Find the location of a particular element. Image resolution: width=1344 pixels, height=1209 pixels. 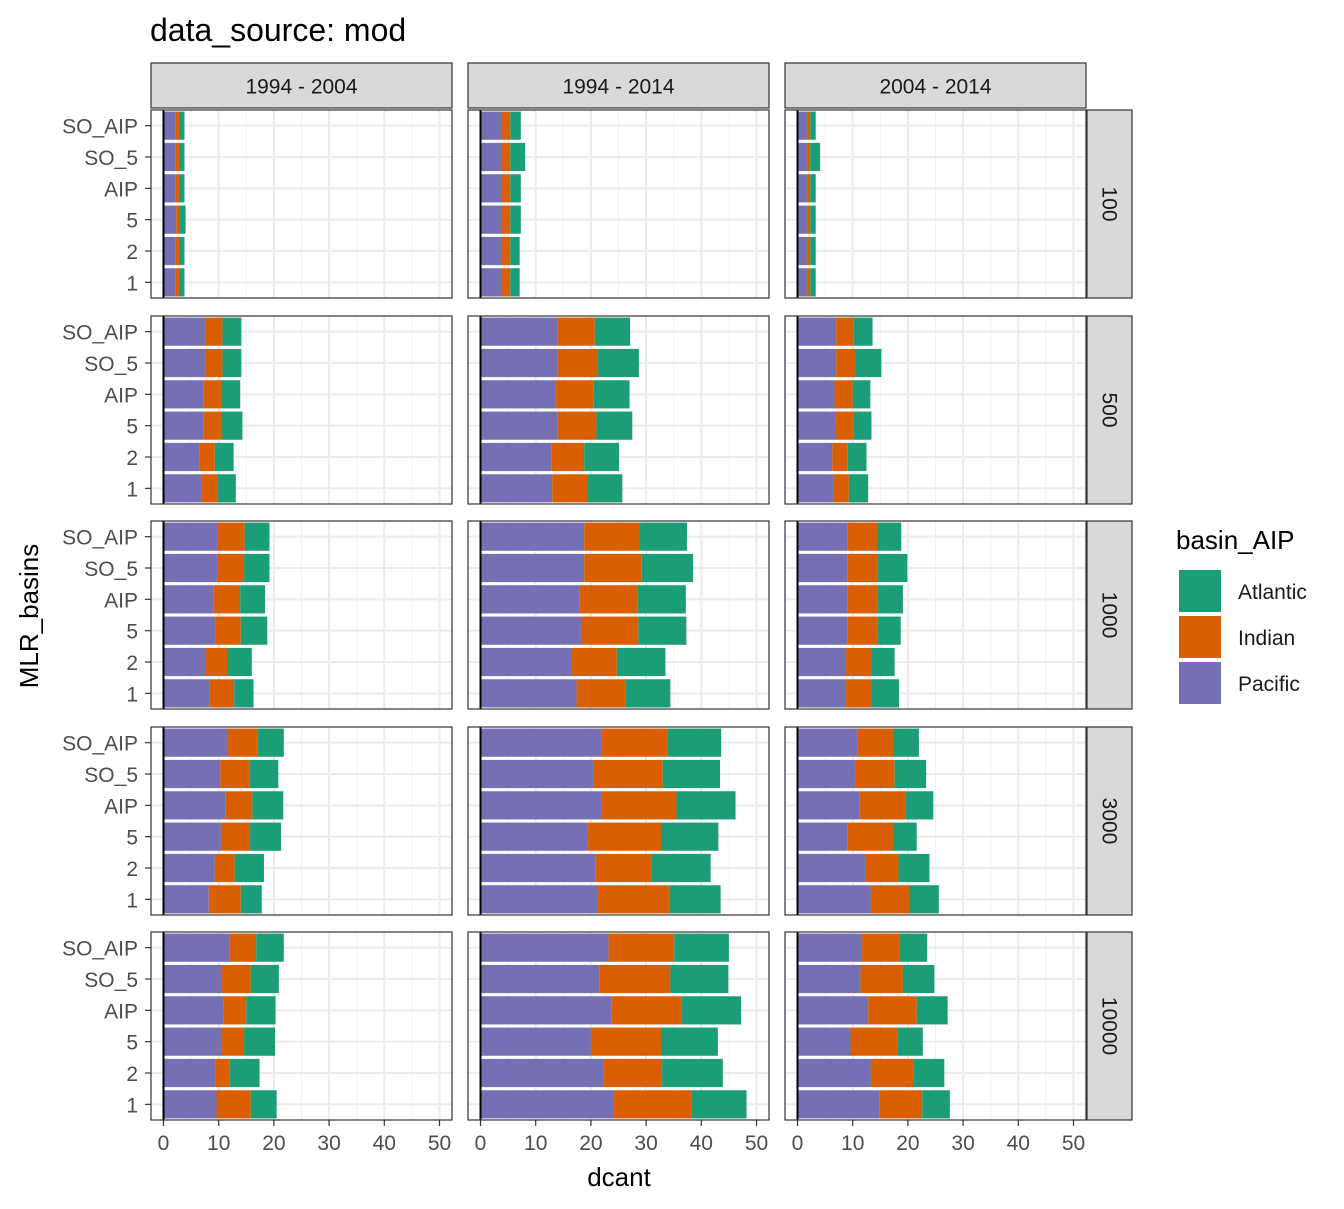

legend-label: Atlantic is located at coordinates (1272, 592).